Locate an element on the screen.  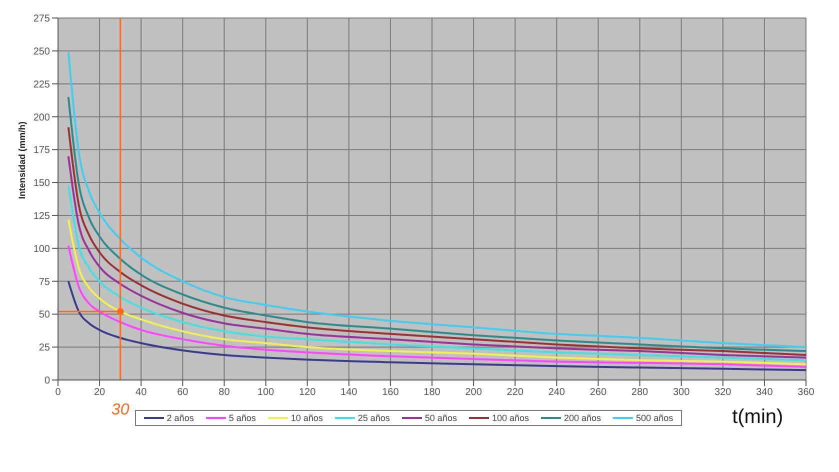
y-axis-title: Intensidad (mm/h) is located at coordinates (22, 160).